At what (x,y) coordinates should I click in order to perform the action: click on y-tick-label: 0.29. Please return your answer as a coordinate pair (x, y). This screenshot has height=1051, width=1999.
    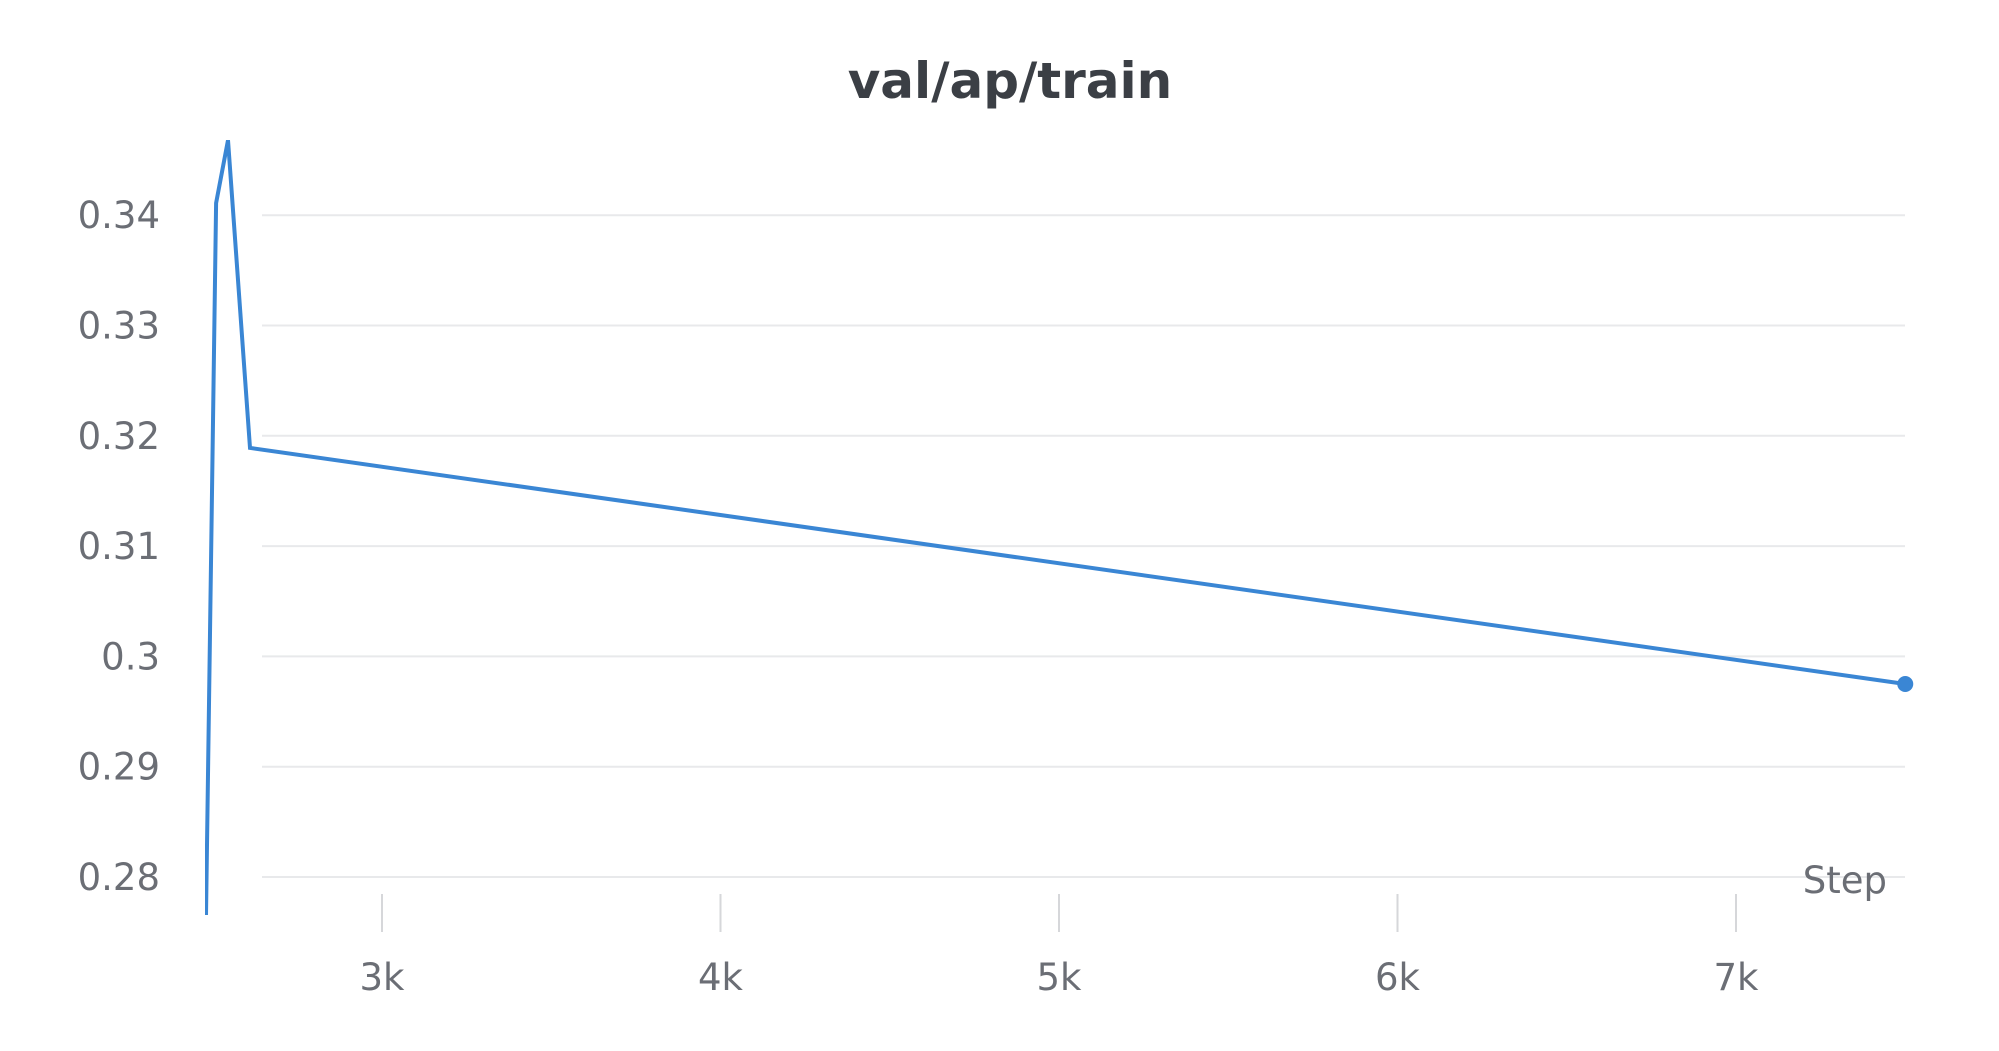
    Looking at the image, I should click on (119, 767).